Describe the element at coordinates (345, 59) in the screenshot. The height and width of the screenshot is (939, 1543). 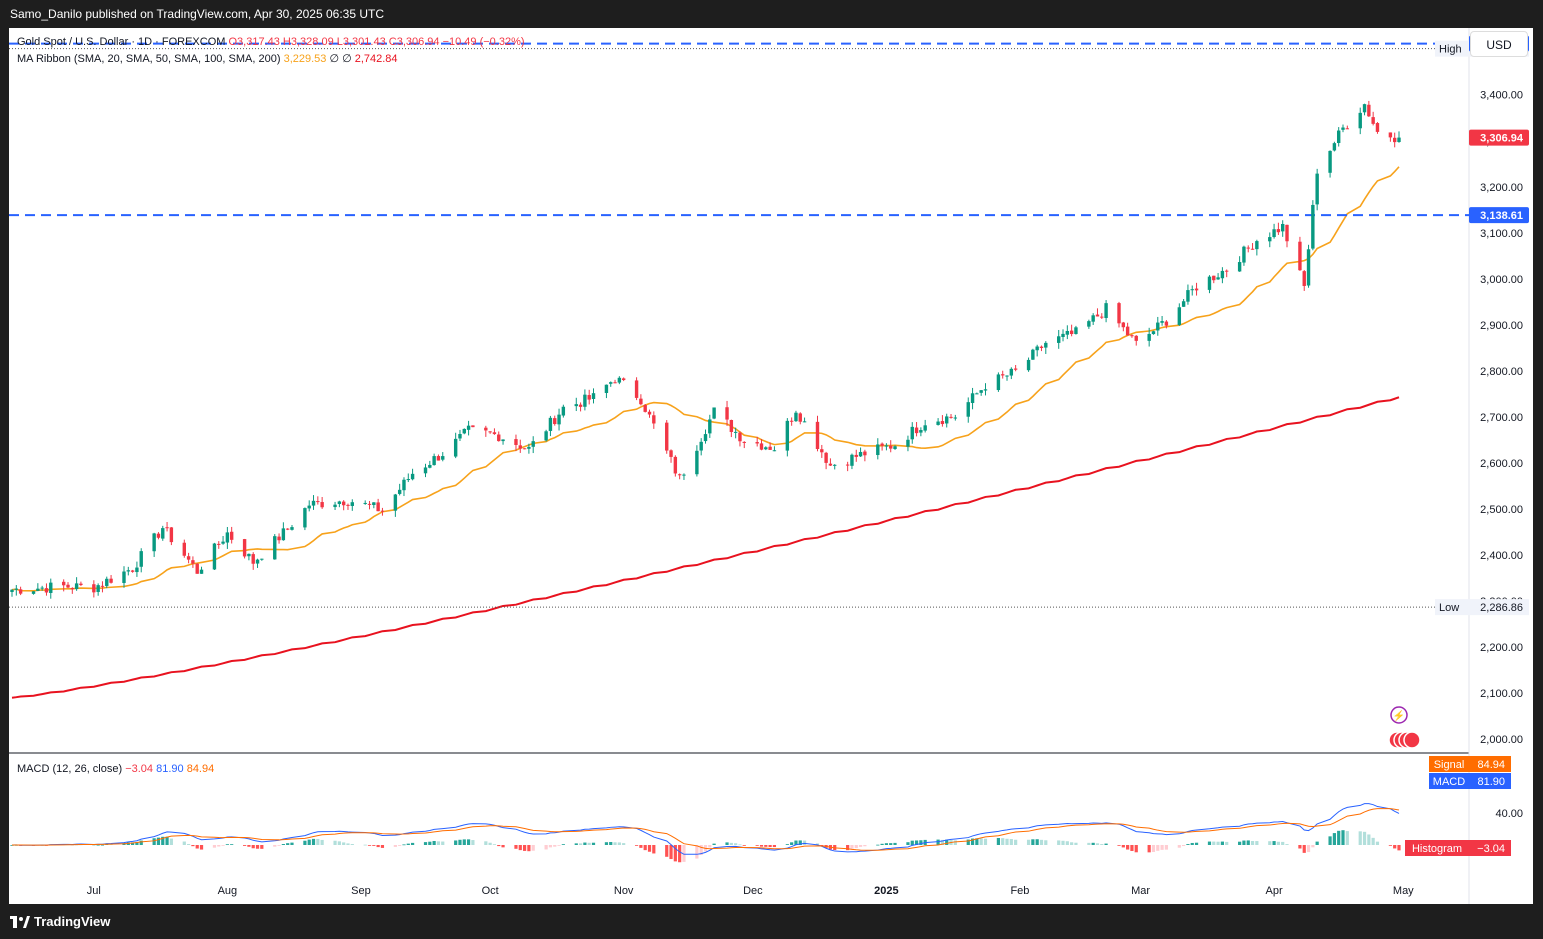
I see `ma-part-3: ∅` at that location.